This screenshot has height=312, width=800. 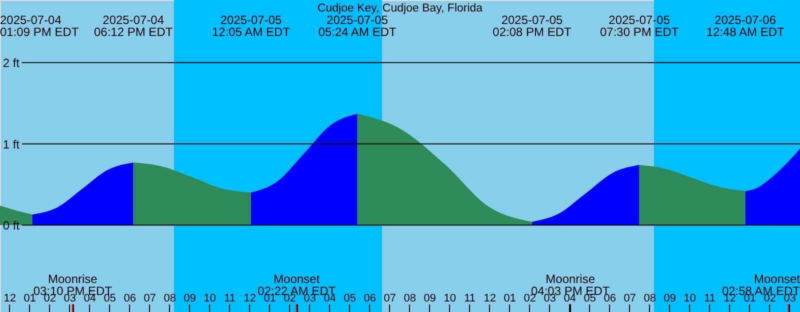 What do you see at coordinates (134, 26) in the screenshot?
I see `annotation: 2025-07-04 06:12 PM EDT` at bounding box center [134, 26].